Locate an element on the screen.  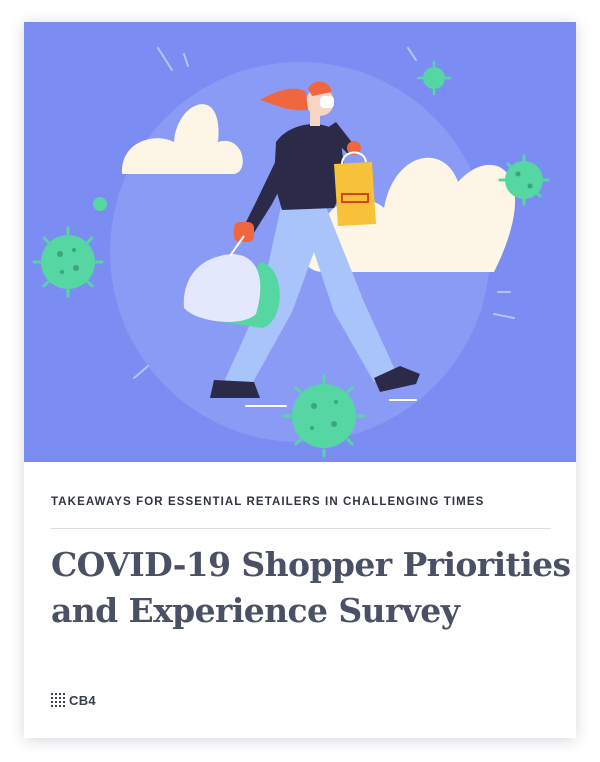
report-title-line-1: COVID-19 Shopper Priorities is located at coordinates (311, 564).